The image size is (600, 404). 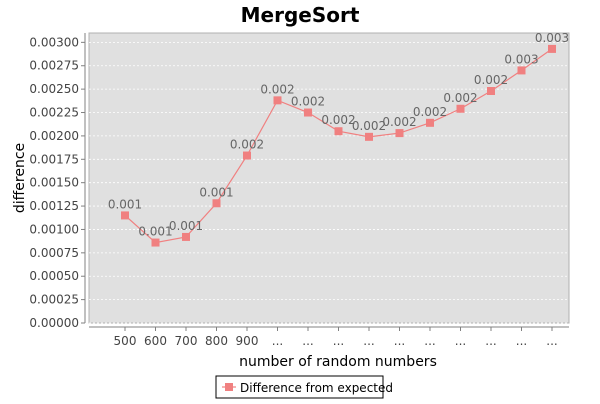 What do you see at coordinates (54, 253) in the screenshot?
I see `y-tick-label: 0.00075` at bounding box center [54, 253].